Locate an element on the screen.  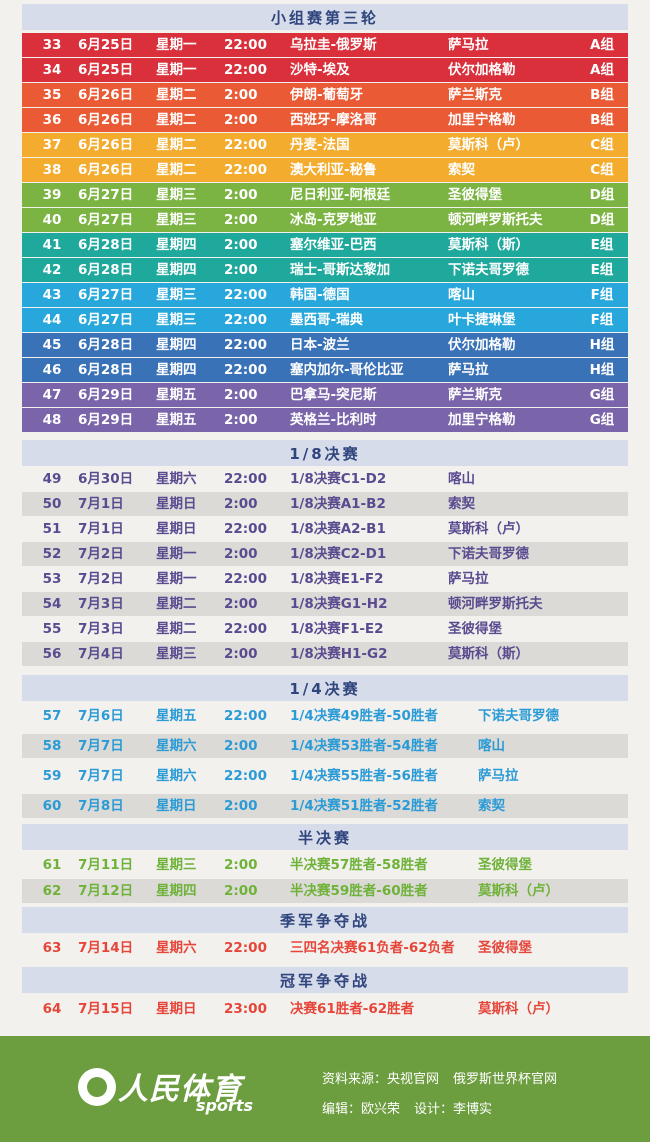
round16-row: 50 7月1日 星期日 2:00 1/8决赛A1-B2 索契 is located at coordinates (325, 504).